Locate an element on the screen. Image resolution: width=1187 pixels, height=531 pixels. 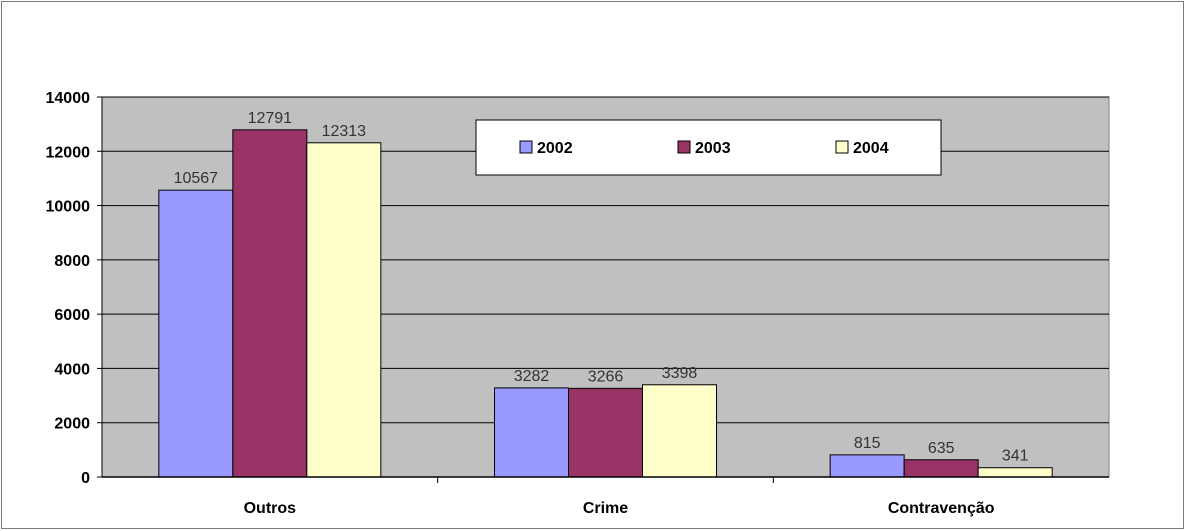
y-tick-label-0: 0 is located at coordinates (85, 478).